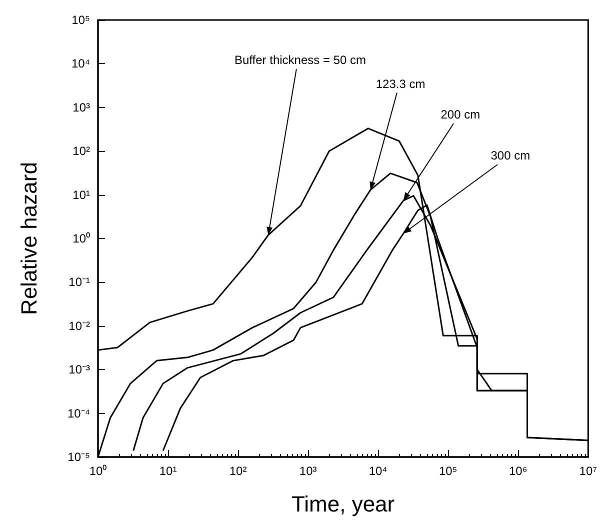 The image size is (600, 520). I want to click on x-tick-label: 10⁰, so click(98, 471).